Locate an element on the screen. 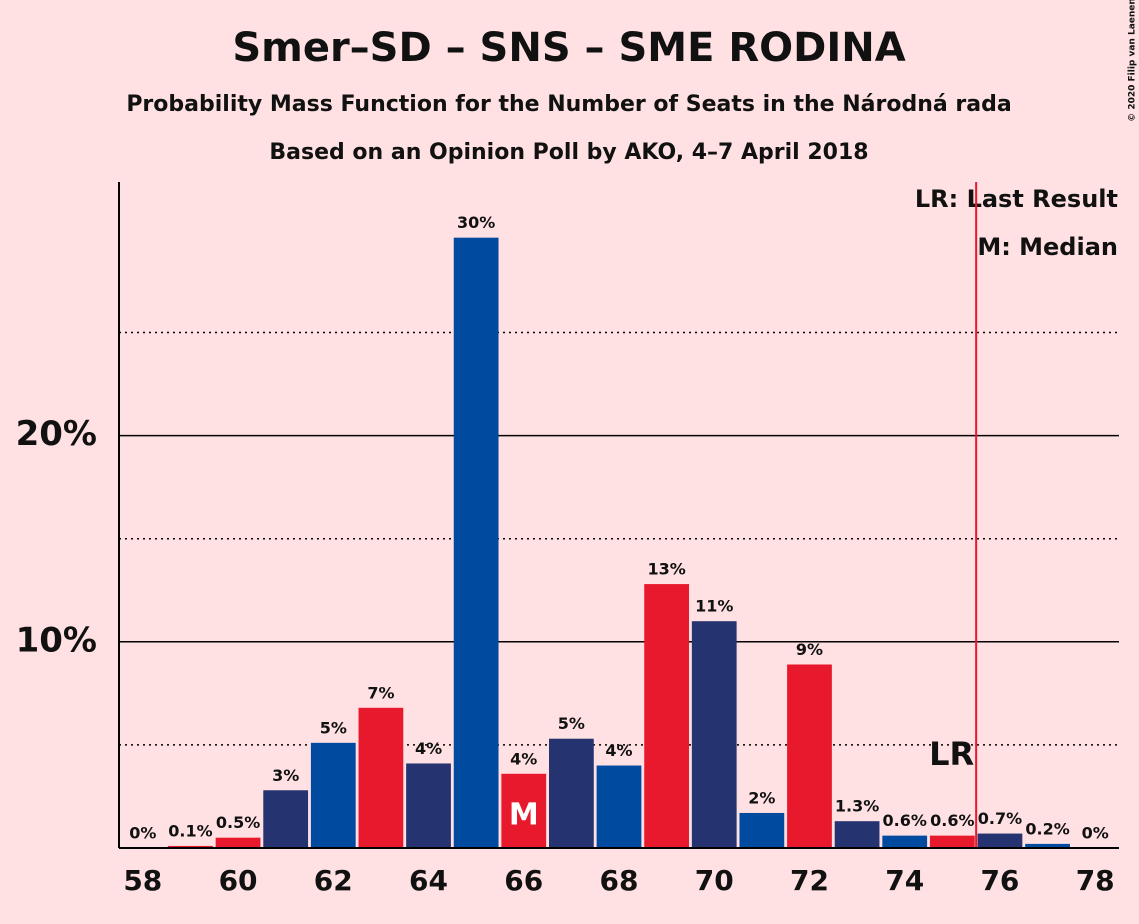 The height and width of the screenshot is (924, 1139). x-tick-label: 78 is located at coordinates (1095, 880).